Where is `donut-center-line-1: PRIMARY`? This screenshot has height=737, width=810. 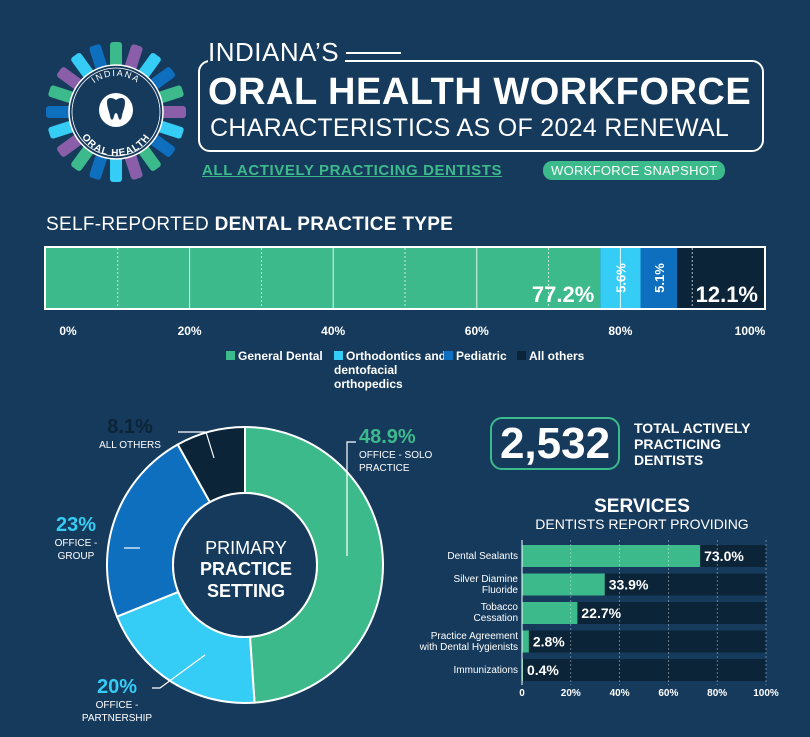
donut-center-line-1: PRIMARY is located at coordinates (246, 548).